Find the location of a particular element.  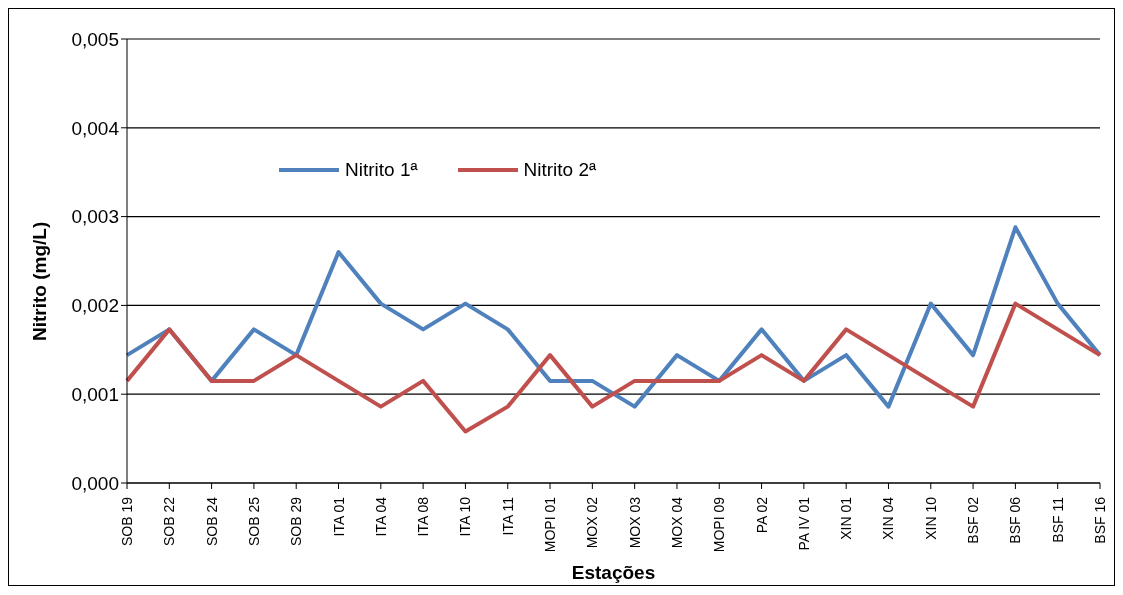

x-tick-label: XIN 10 is located at coordinates (930, 518).